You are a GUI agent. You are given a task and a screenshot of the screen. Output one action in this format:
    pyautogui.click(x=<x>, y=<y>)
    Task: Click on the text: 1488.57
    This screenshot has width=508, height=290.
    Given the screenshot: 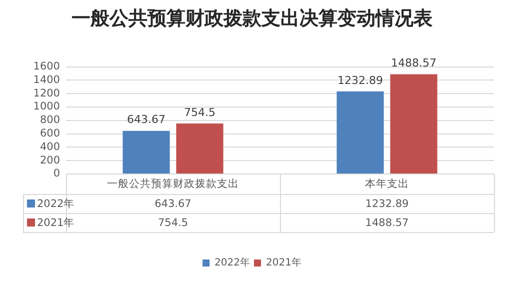 What is the action you would take?
    pyautogui.click(x=387, y=223)
    